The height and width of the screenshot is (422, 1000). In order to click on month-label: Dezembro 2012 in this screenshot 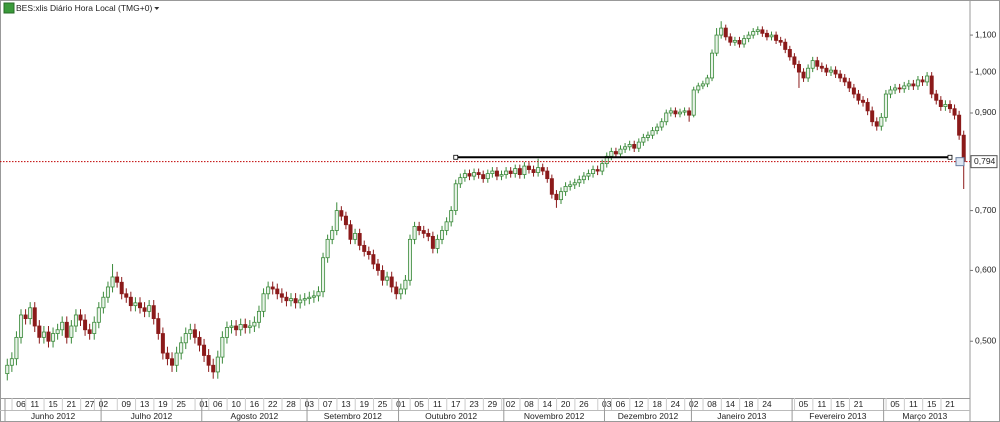, I will do `click(648, 416)`.